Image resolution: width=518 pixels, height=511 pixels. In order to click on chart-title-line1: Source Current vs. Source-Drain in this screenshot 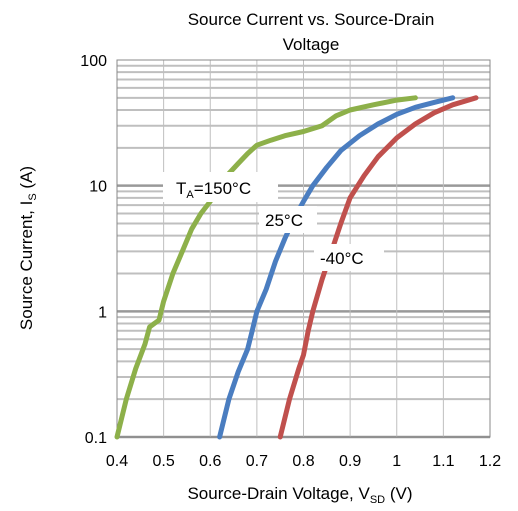, I will do `click(311, 19)`.